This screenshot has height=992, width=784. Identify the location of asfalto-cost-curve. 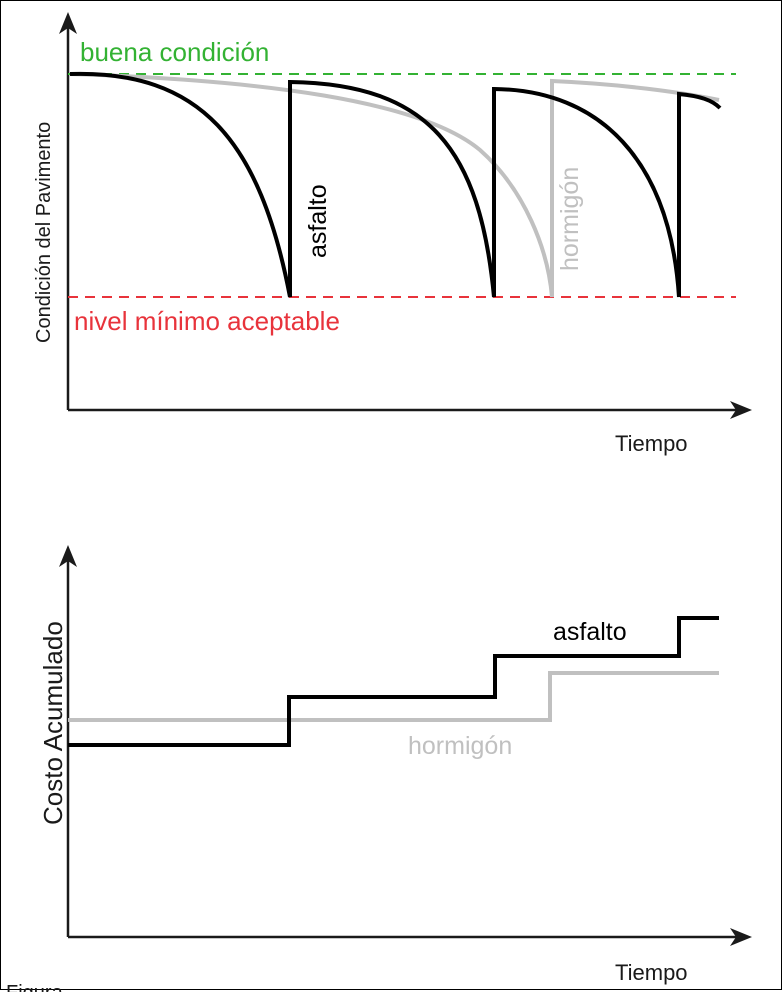
(393, 681).